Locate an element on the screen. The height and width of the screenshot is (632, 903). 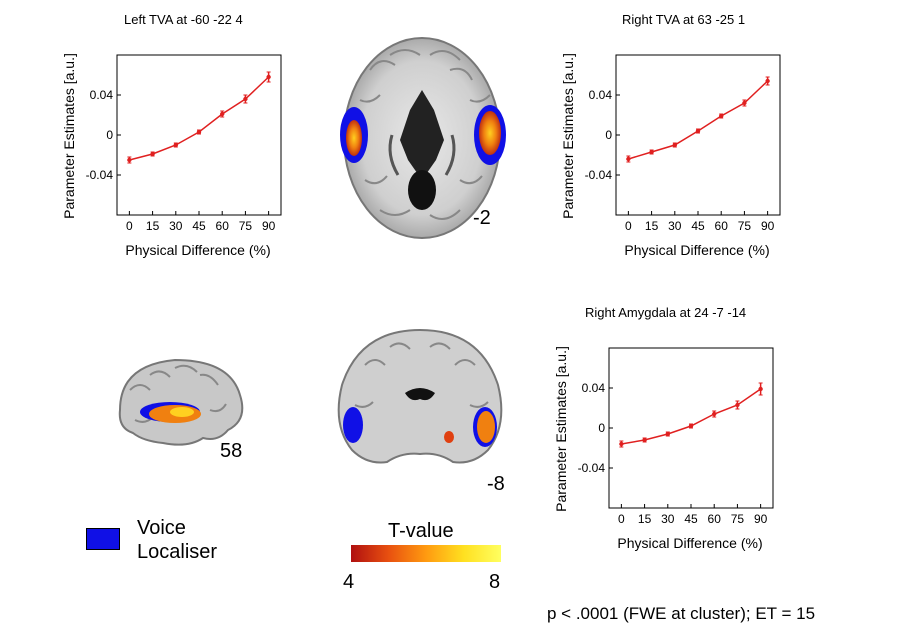
chart-title: Left TVA at -60 -22 4 is located at coordinates (183, 19).